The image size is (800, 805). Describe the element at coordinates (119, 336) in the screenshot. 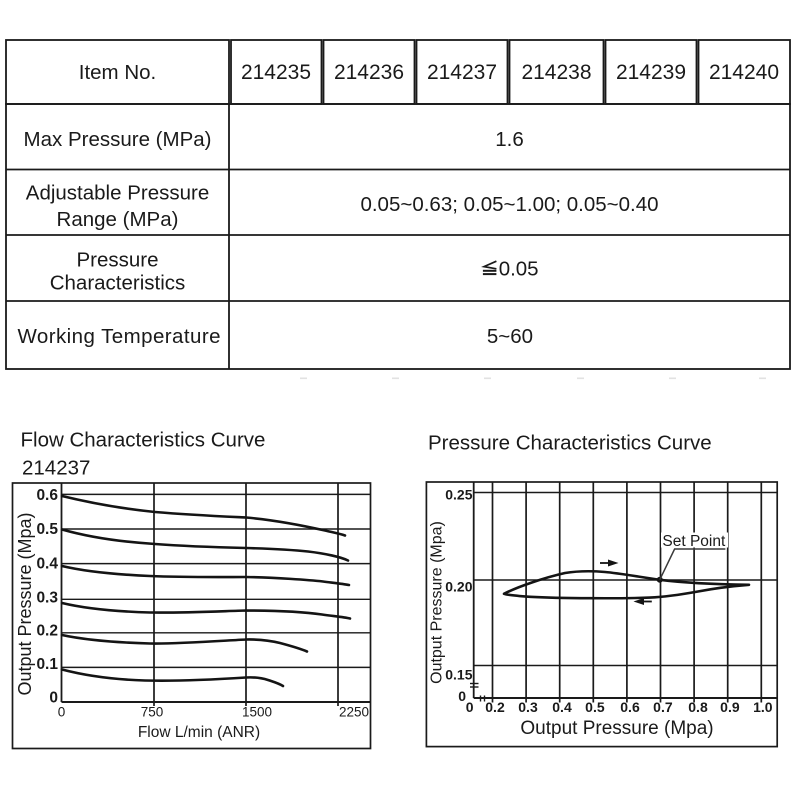

I see `svg-text: Working Temperature` at that location.